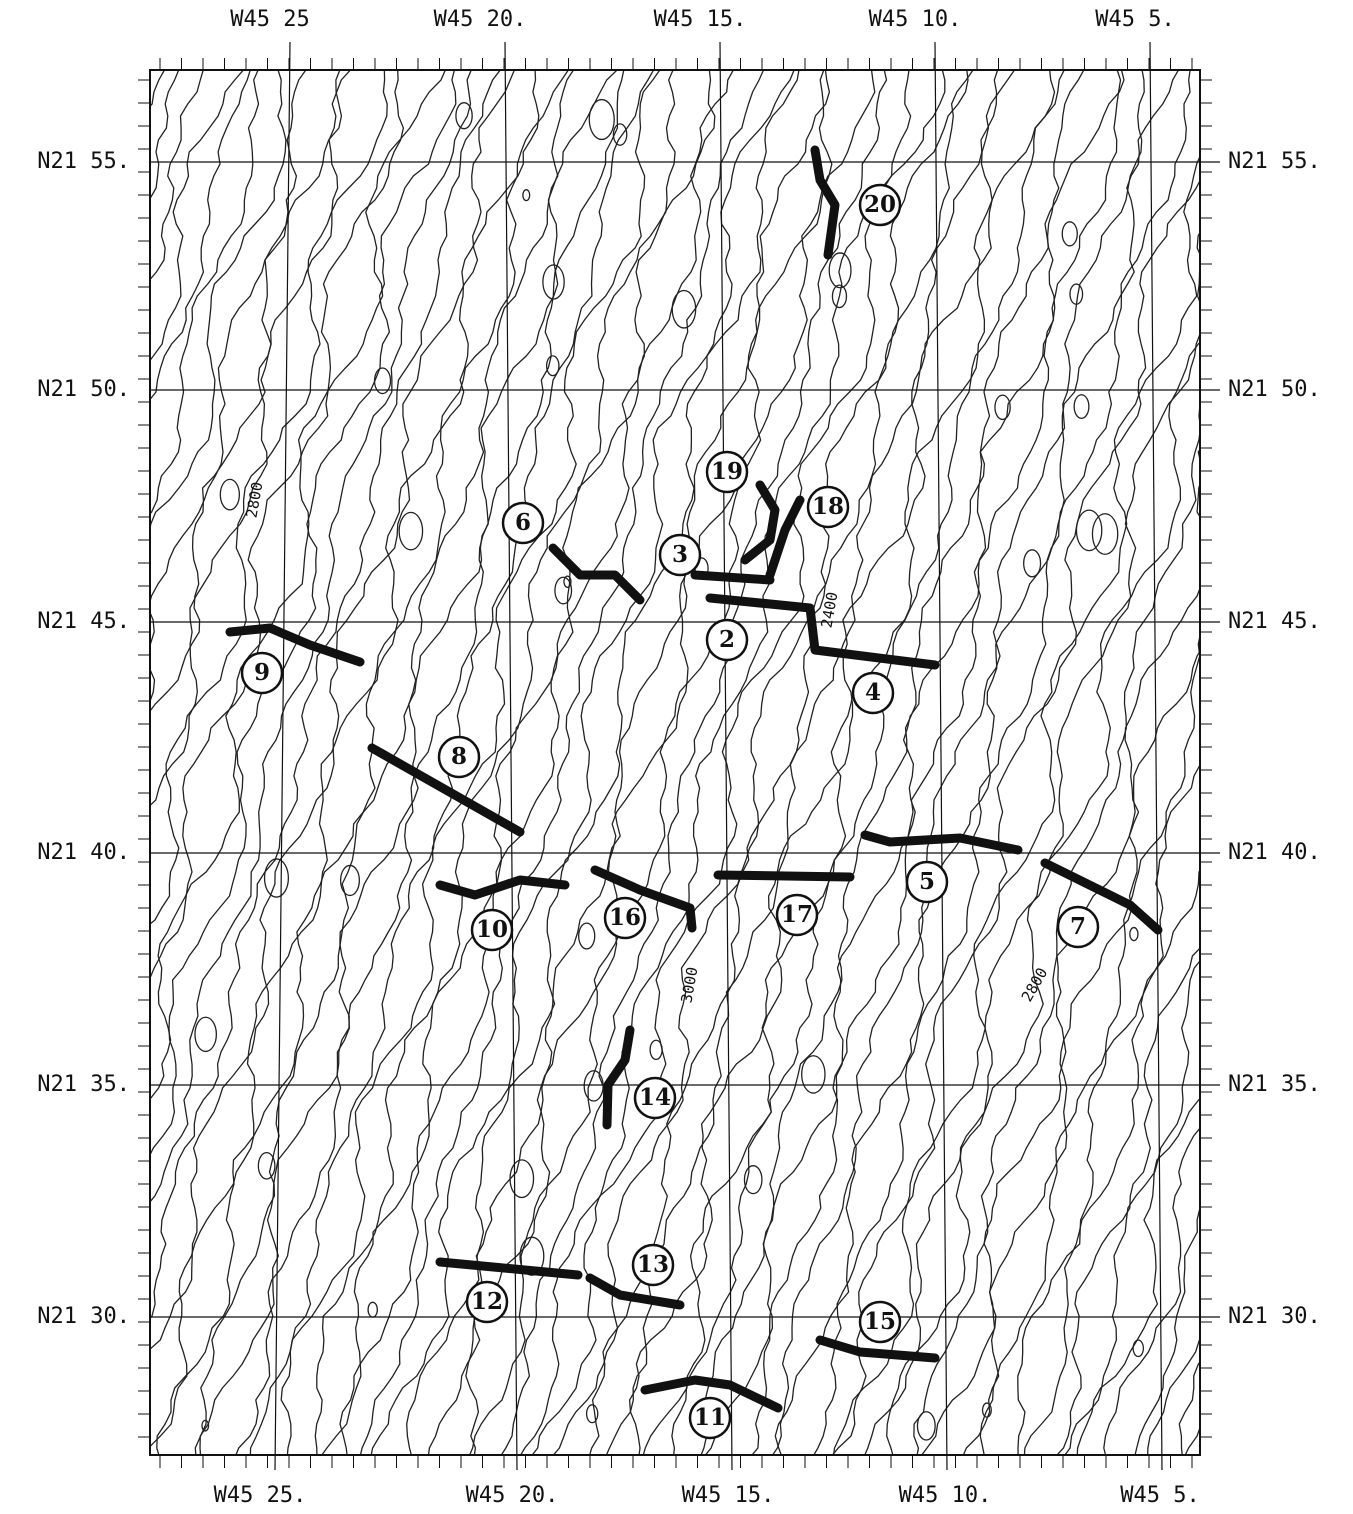  What do you see at coordinates (83, 1084) in the screenshot?
I see `left-label: N21 35.` at bounding box center [83, 1084].